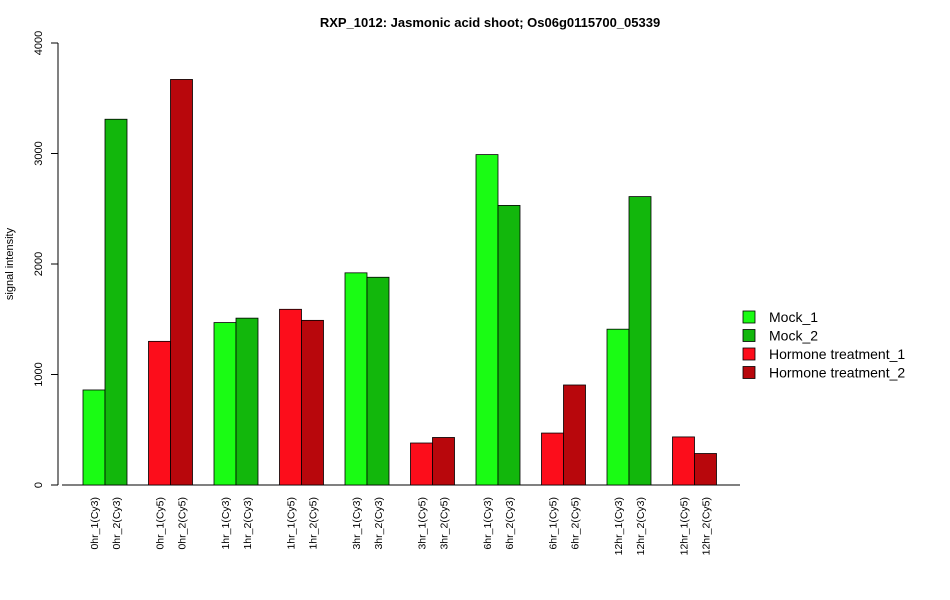  I want to click on x-tick-label: 0hr_1(Cy3), so click(95, 523).